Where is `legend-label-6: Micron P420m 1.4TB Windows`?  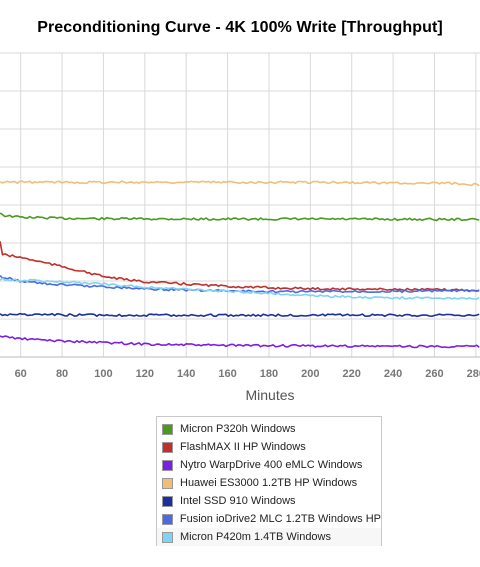 legend-label-6: Micron P420m 1.4TB Windows is located at coordinates (255, 537).